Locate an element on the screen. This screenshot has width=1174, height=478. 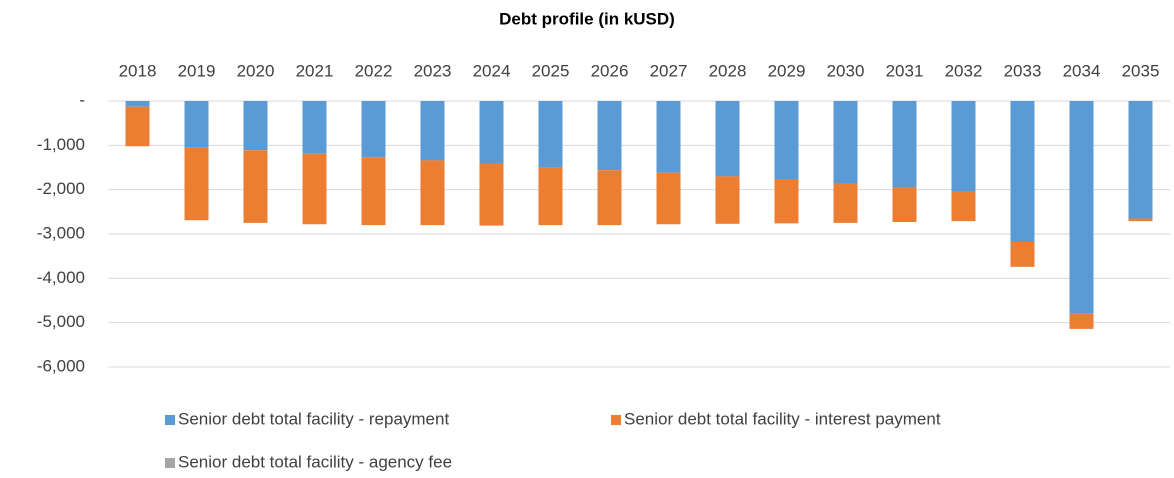
x-tick-label: 2021 is located at coordinates (315, 70).